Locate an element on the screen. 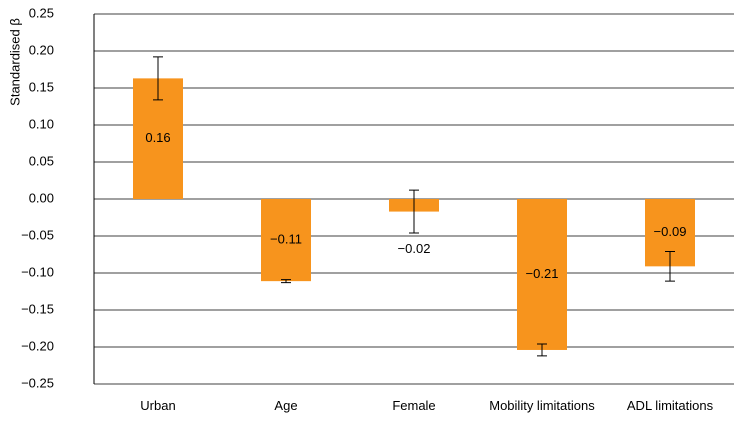 The image size is (737, 436). y-tick-label: −0.25 is located at coordinates (37, 382).